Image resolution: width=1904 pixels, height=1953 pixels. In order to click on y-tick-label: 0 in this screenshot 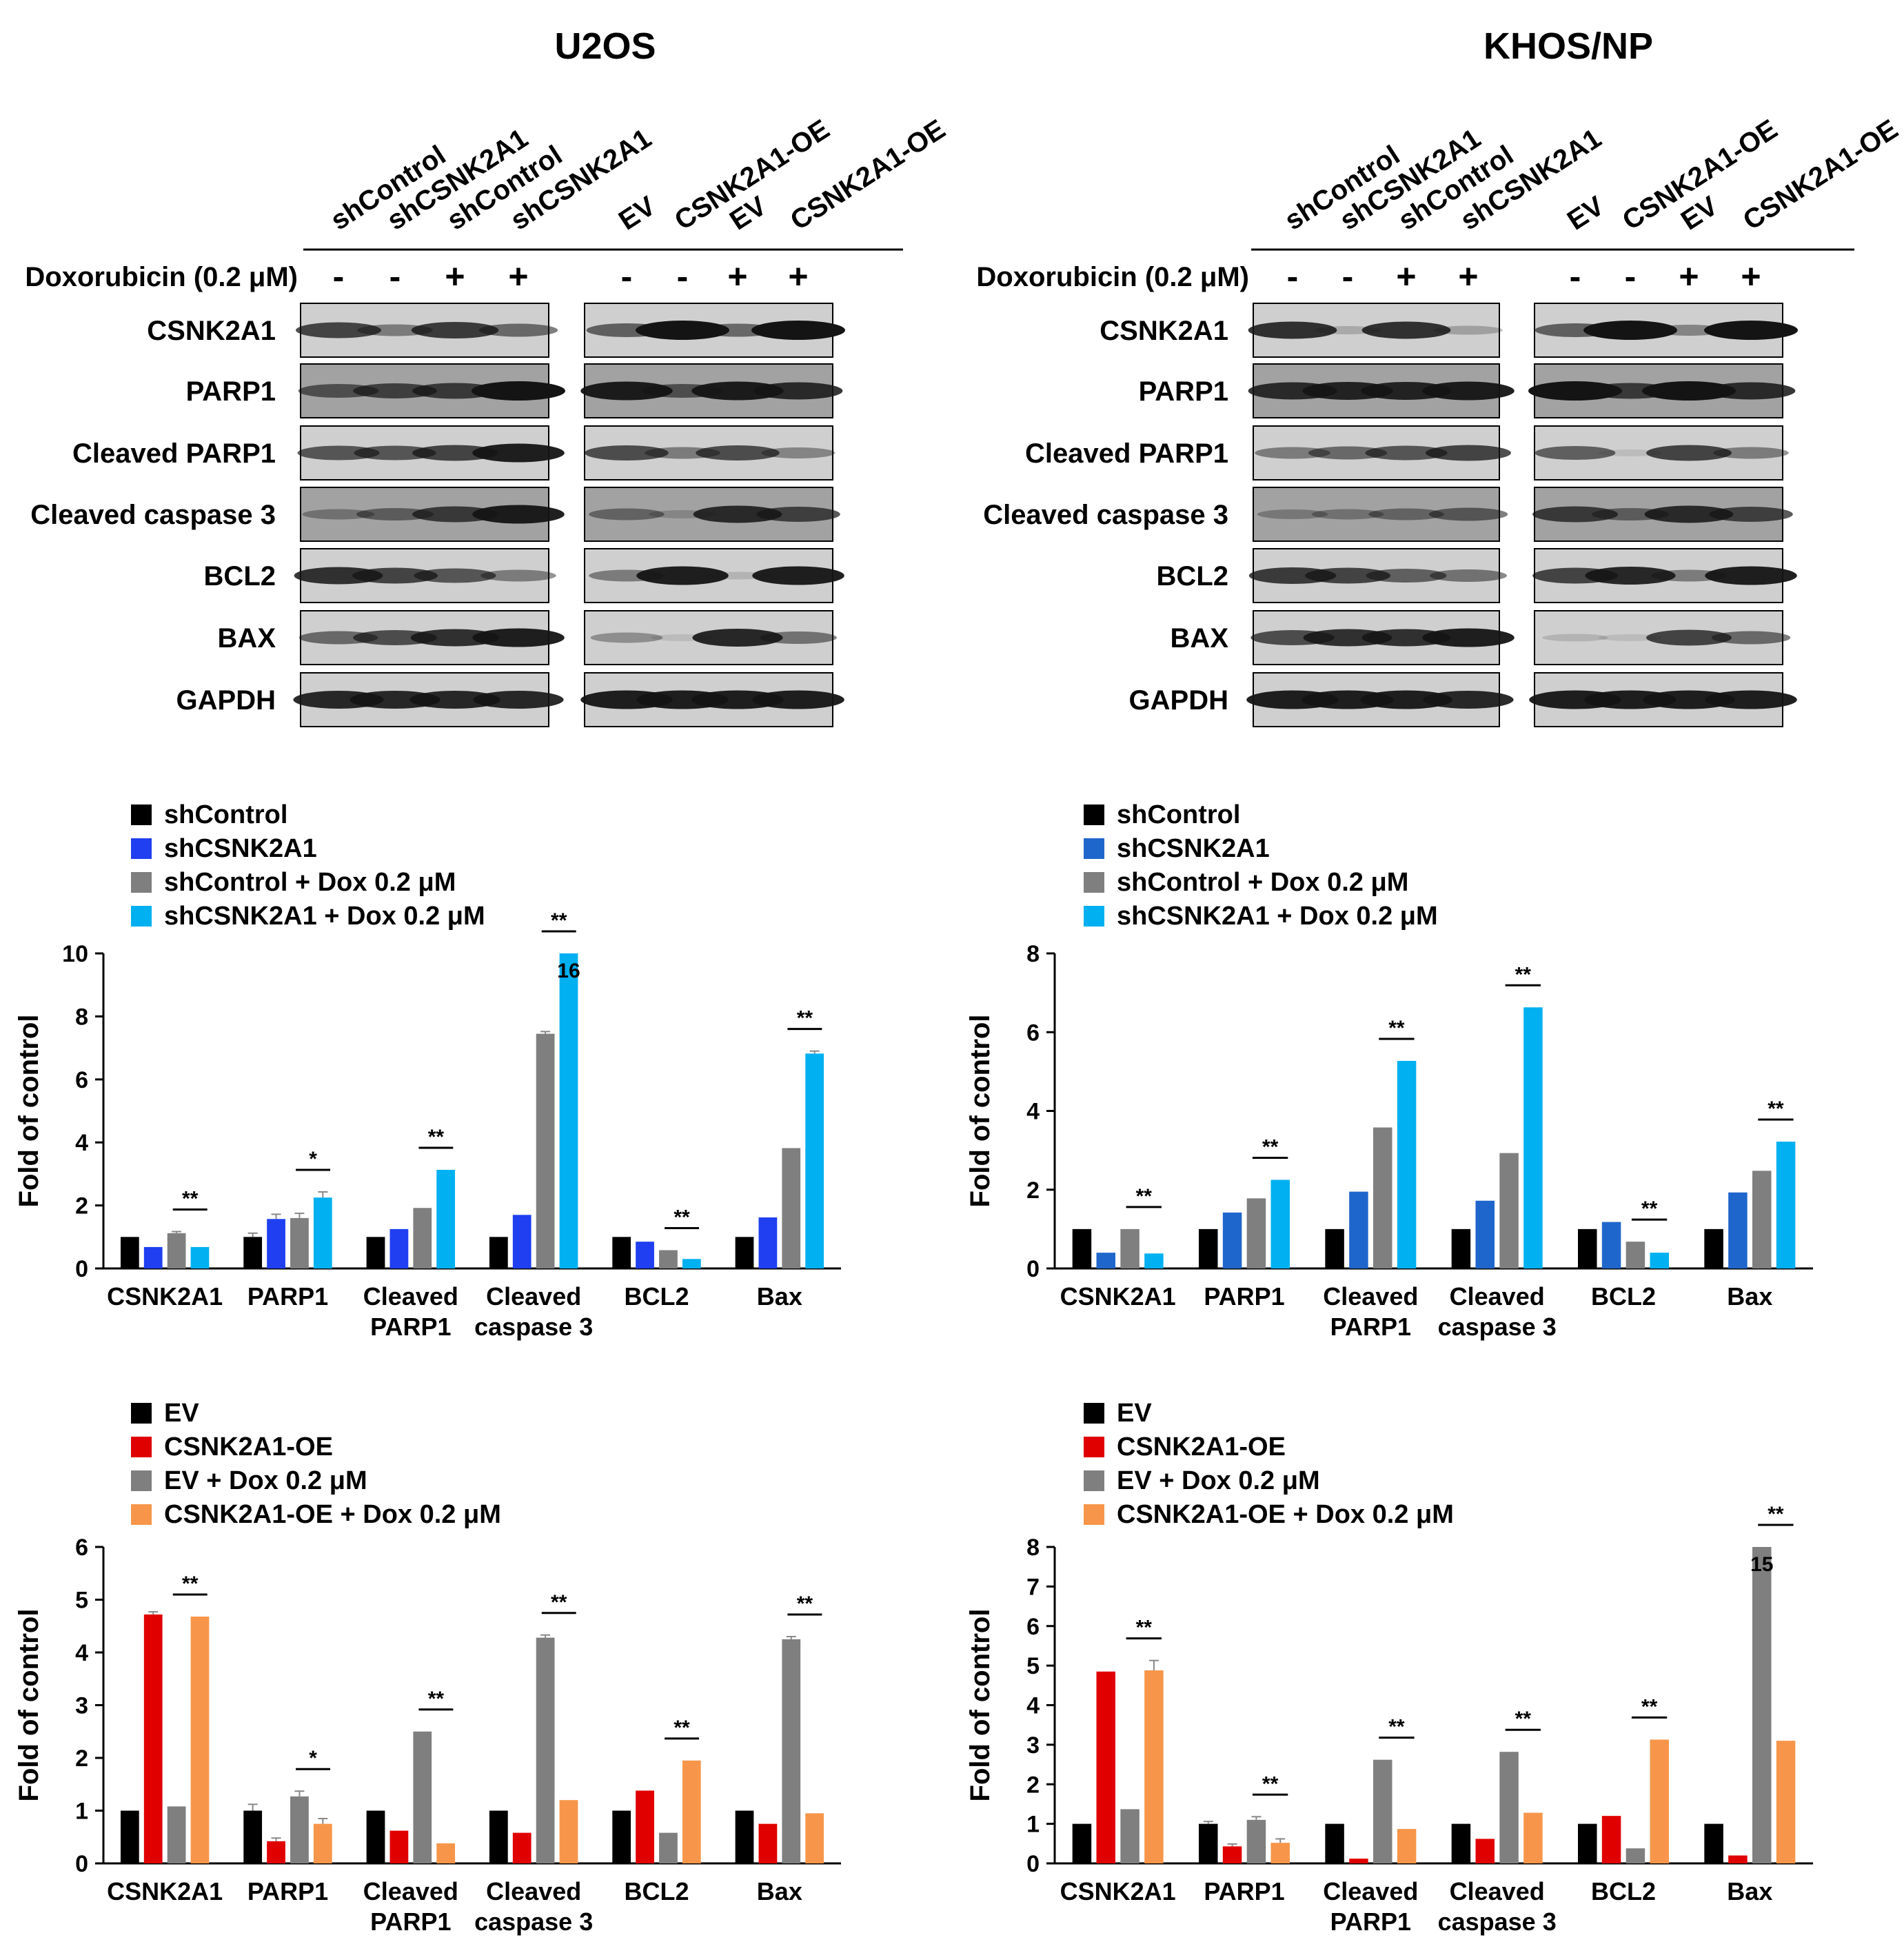, I will do `click(81, 1269)`.